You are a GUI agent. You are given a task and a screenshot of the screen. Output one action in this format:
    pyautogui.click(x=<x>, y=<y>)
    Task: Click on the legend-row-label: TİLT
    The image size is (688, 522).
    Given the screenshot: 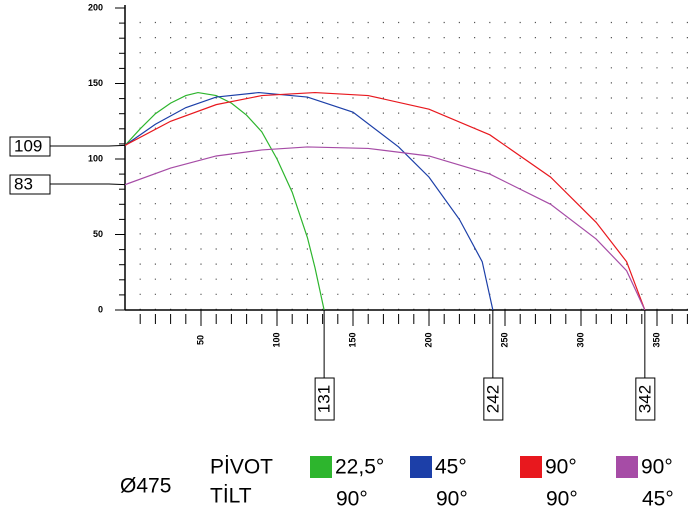 What is the action you would take?
    pyautogui.click(x=231, y=496)
    